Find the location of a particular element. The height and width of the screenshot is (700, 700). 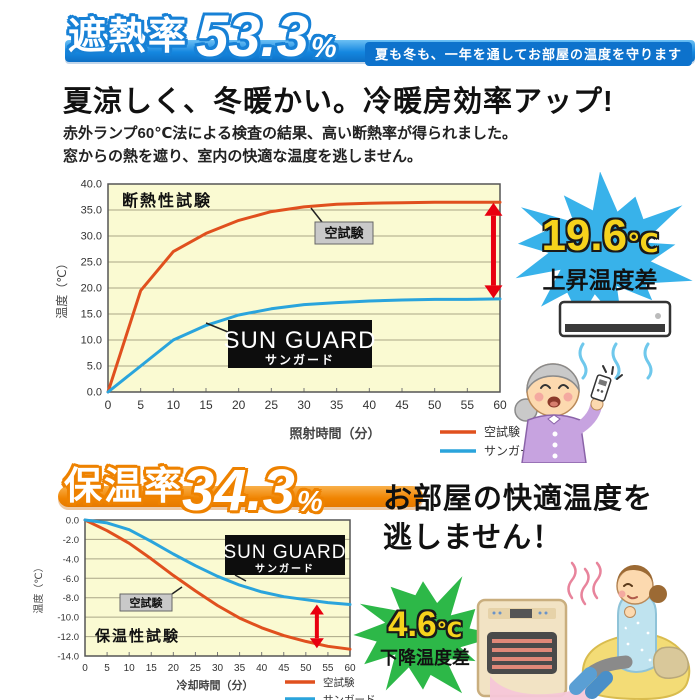

svg-text: -14.0 is located at coordinates (68, 657).